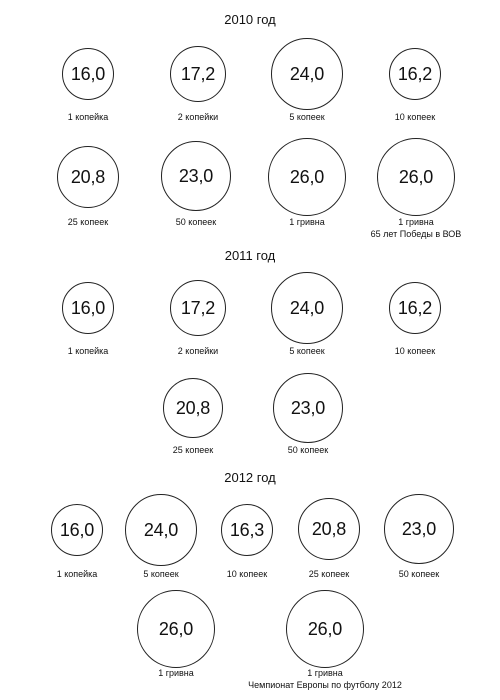 The image size is (500, 700). I want to click on coin-diameter: 16,3, so click(247, 529).